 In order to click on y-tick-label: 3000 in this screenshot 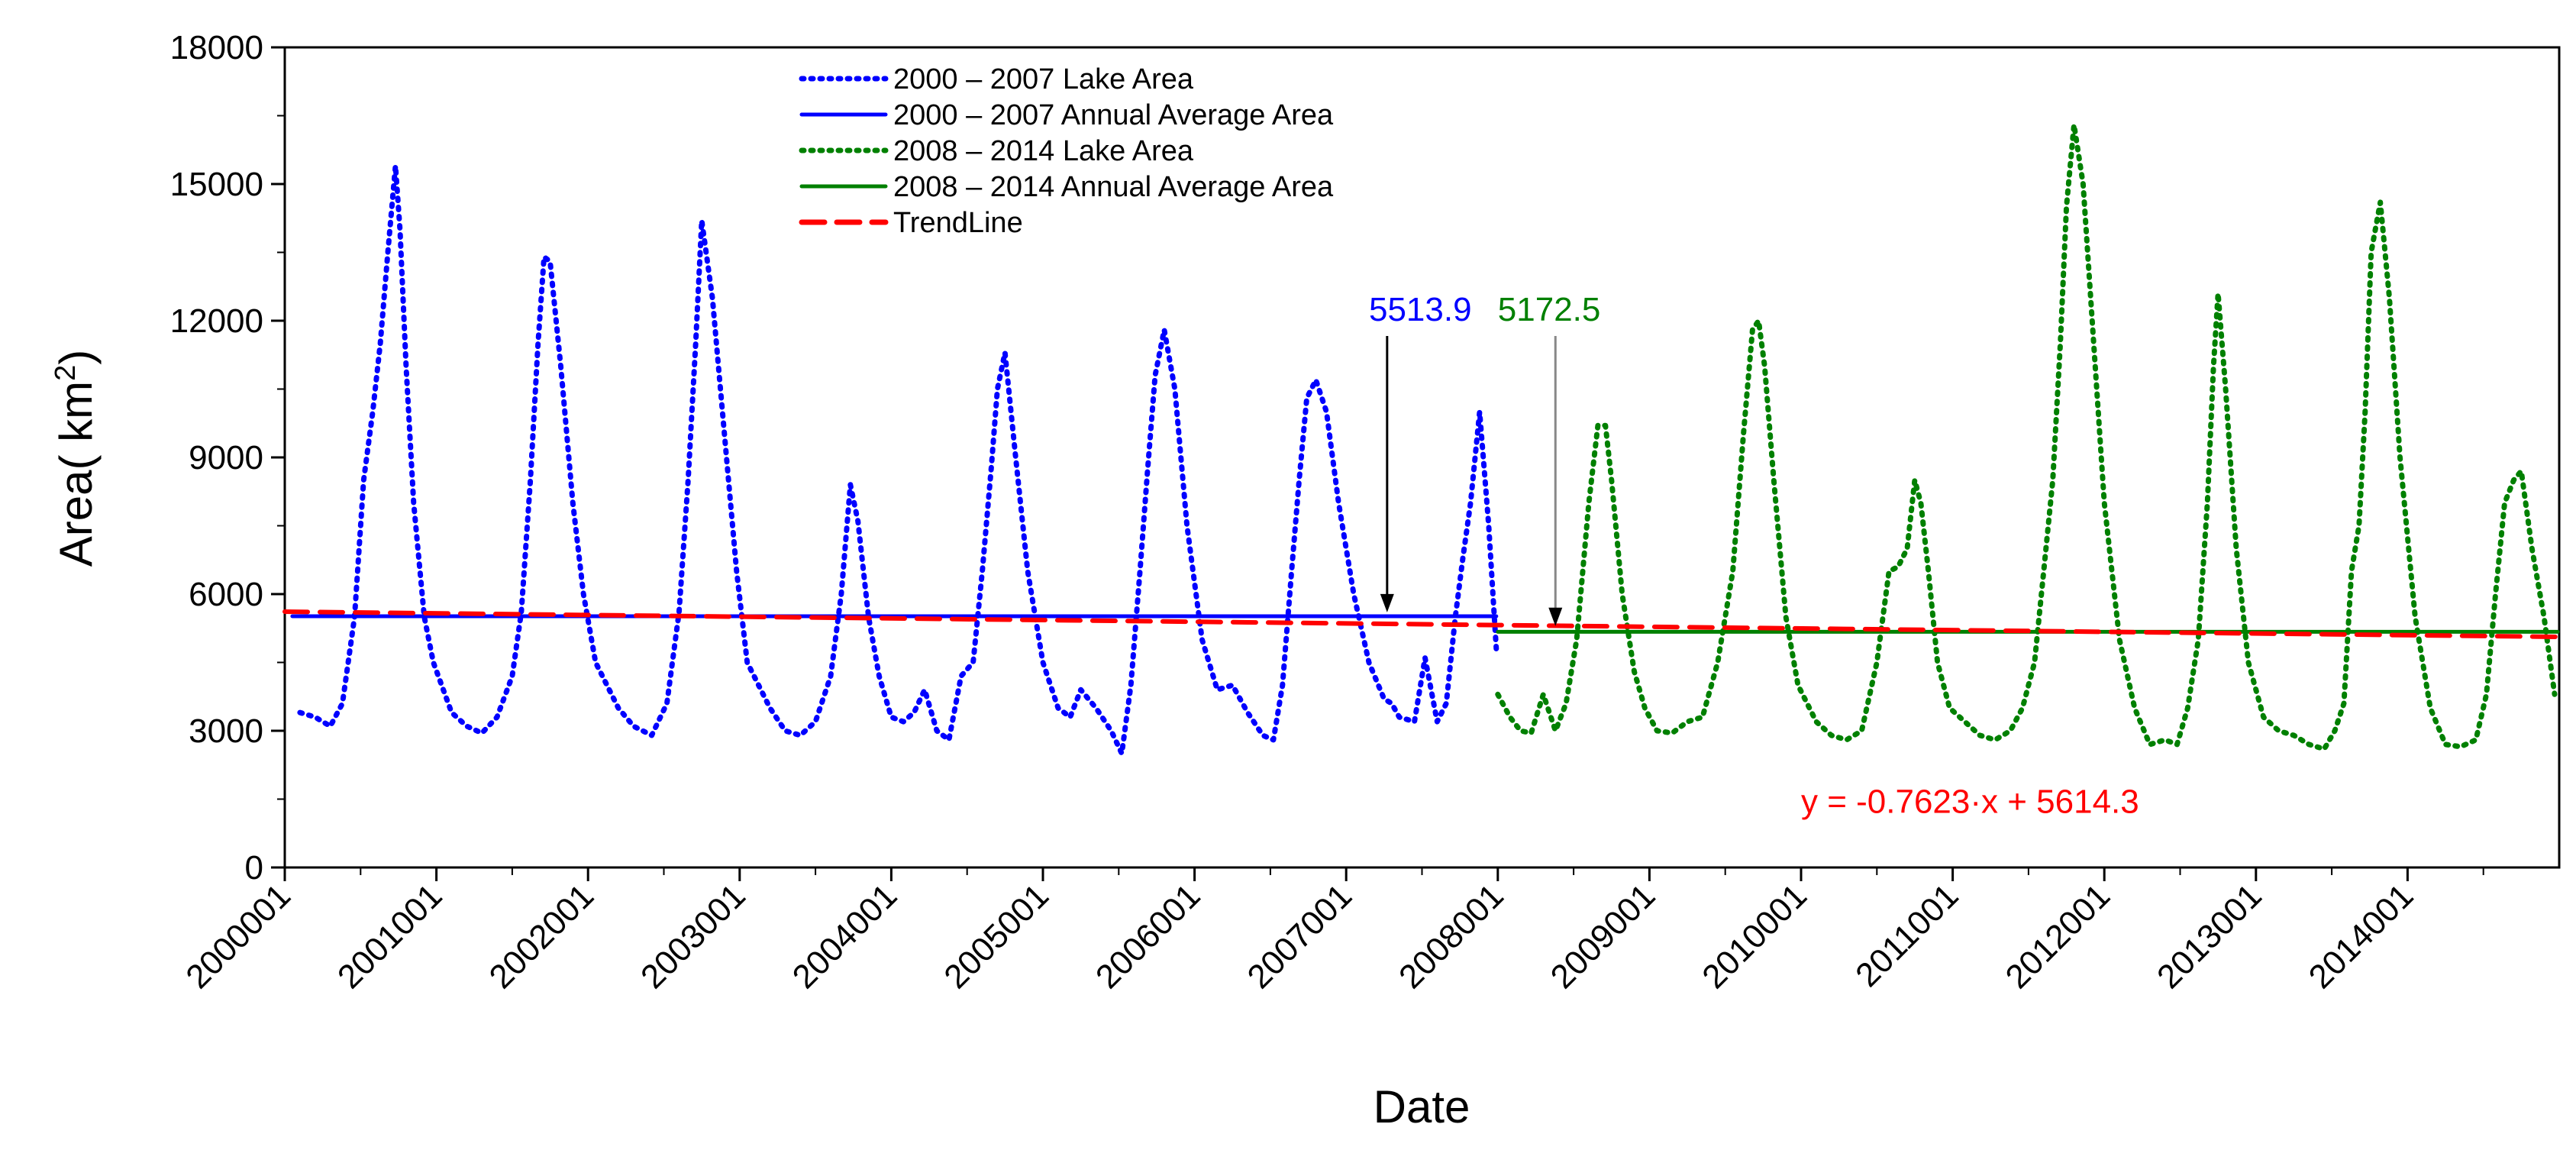, I will do `click(226, 731)`.